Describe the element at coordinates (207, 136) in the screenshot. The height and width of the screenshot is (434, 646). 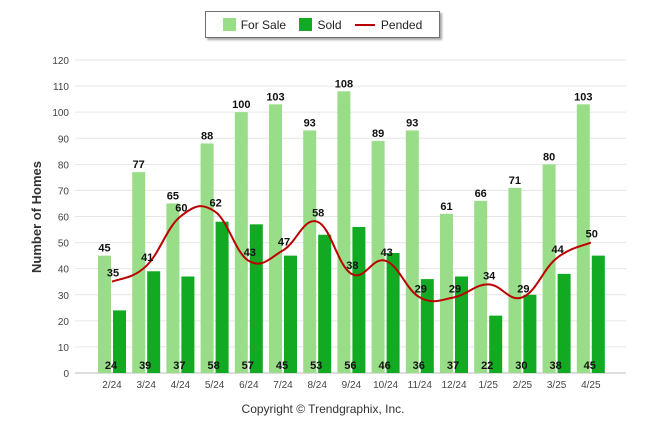
I see `for-sale-value-label: 88` at that location.